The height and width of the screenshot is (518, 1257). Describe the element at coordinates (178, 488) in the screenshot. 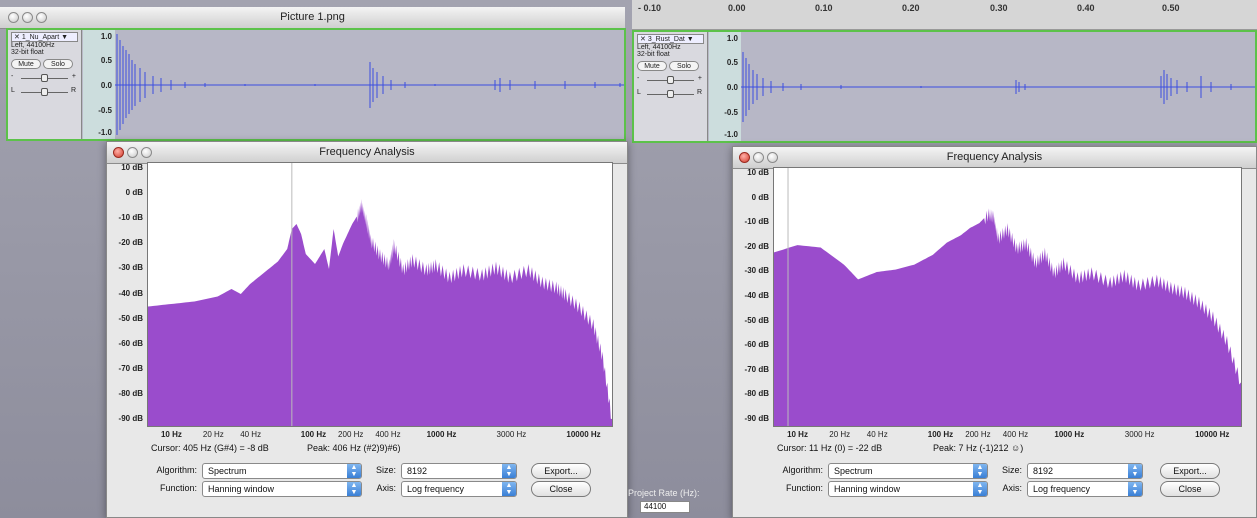

I see `function-label: Function:` at that location.